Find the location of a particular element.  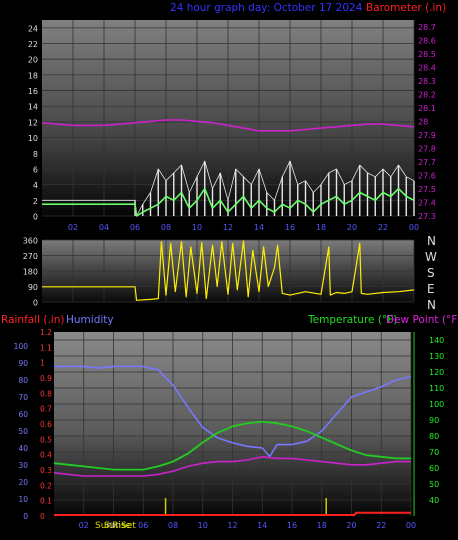

wind-y-tick: 12 is located at coordinates (33, 122).